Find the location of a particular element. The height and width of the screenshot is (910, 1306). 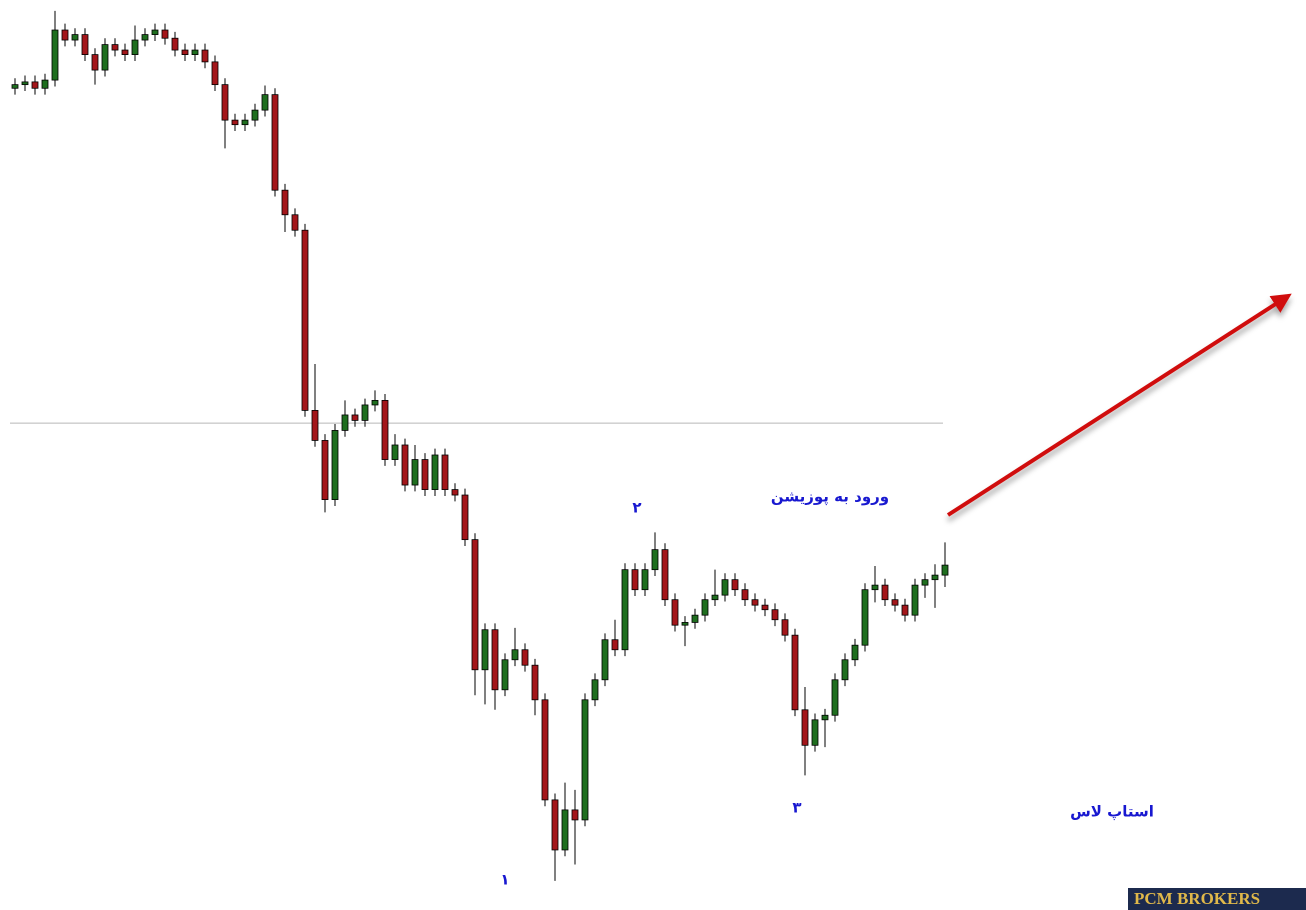

watermark-box is located at coordinates (1217, 899).